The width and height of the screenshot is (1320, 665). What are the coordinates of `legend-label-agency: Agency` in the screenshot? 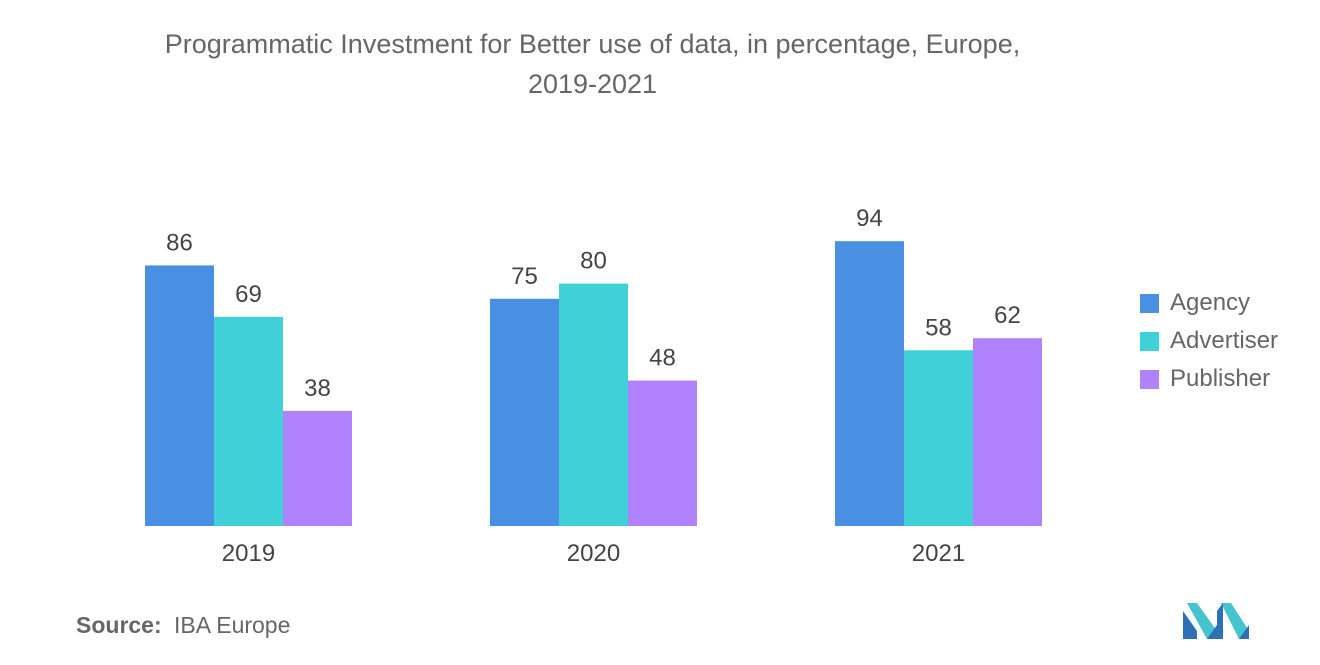 It's located at (1210, 302).